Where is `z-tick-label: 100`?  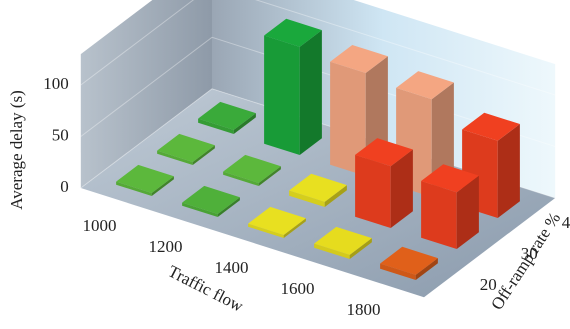
z-tick-label: 100 is located at coordinates (56, 83).